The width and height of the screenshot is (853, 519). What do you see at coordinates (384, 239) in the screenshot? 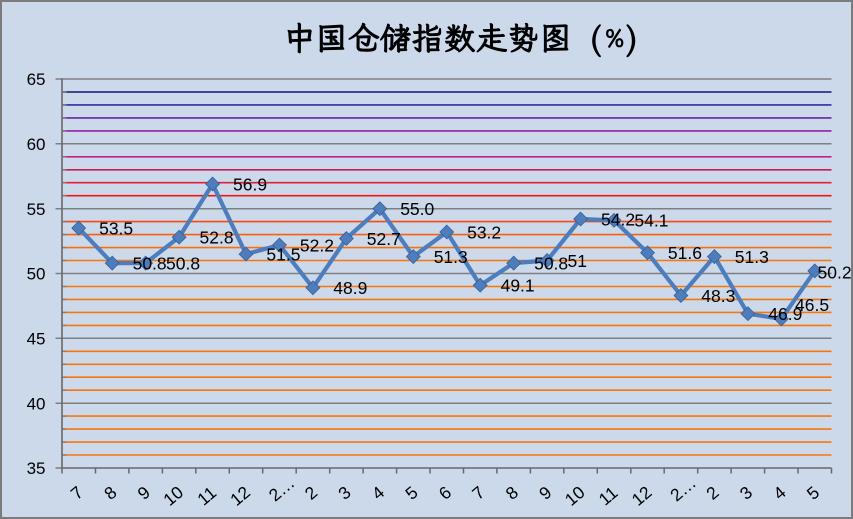
I see `svg-text: 52.7` at bounding box center [384, 239].